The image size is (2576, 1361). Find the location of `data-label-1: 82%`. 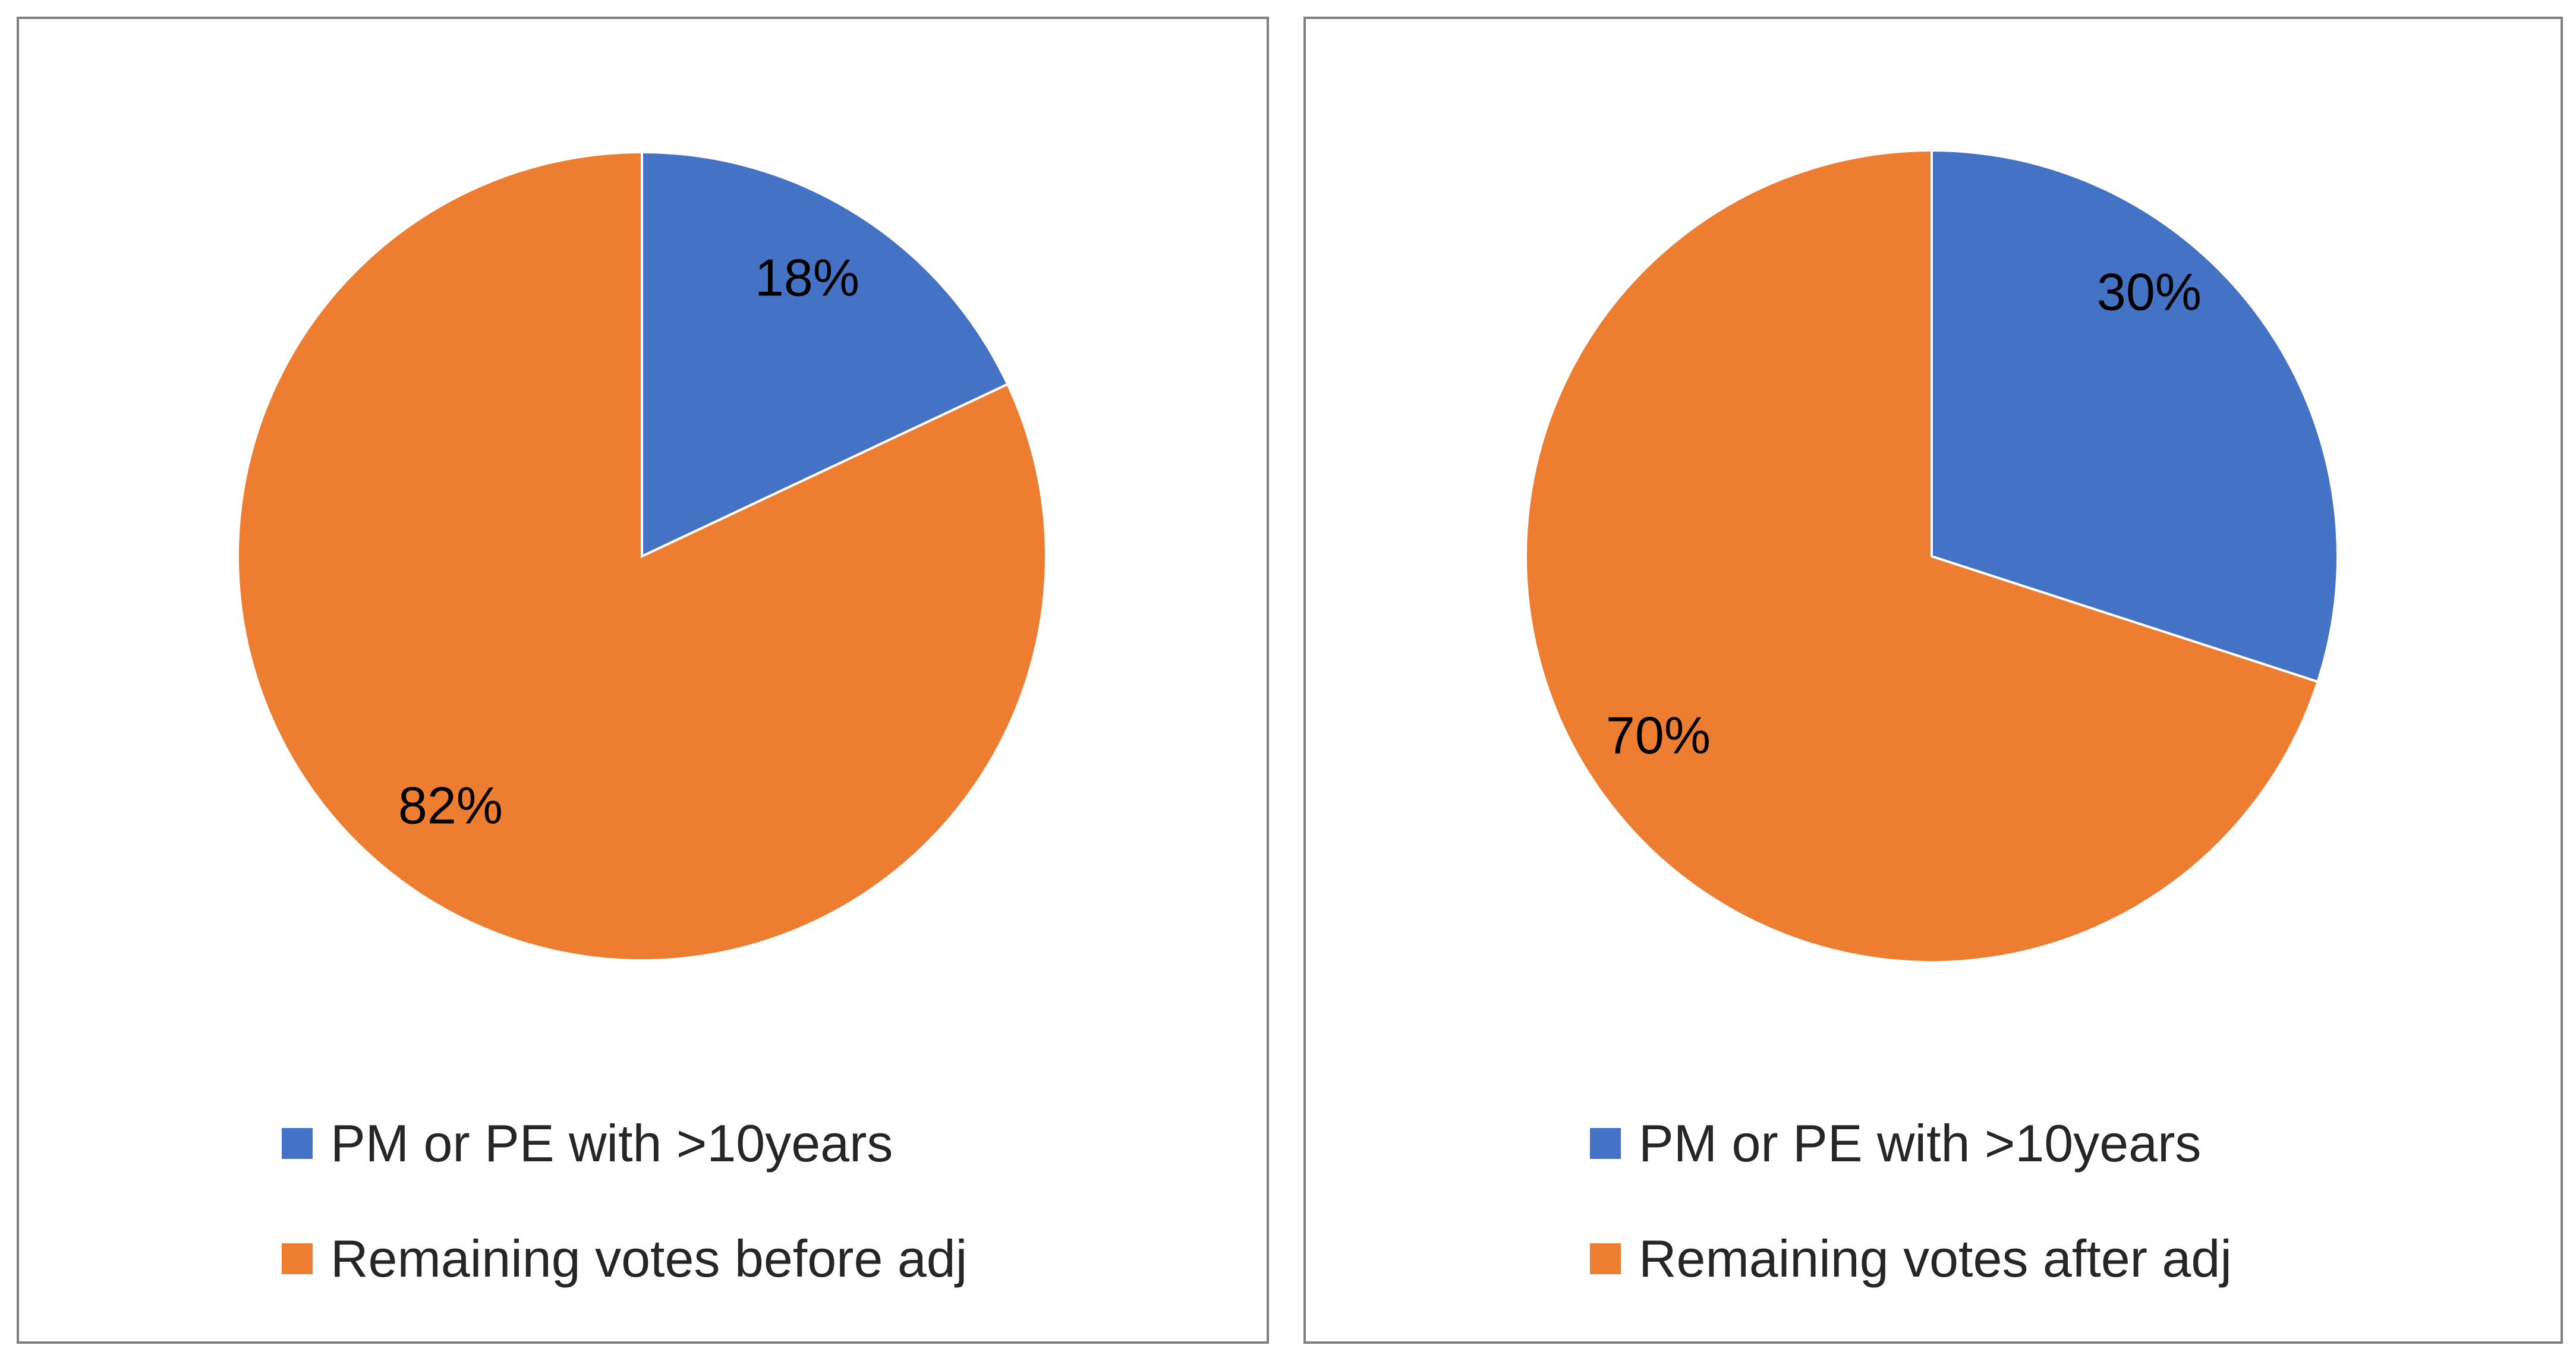

data-label-1: 82% is located at coordinates (450, 805).